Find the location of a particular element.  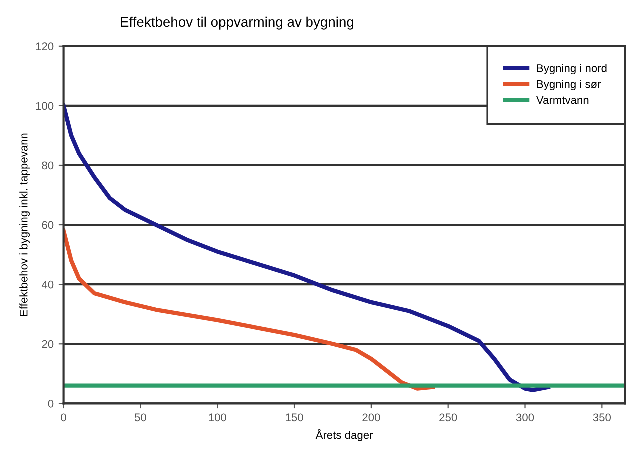

y-tick-label: 20 is located at coordinates (48, 344).